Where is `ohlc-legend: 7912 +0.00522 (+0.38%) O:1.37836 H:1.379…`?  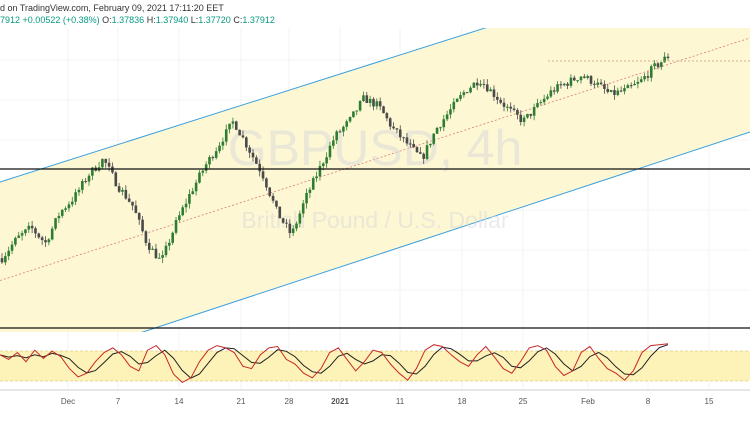
ohlc-legend: 7912 +0.00522 (+0.38%) O:1.37836 H:1.379… is located at coordinates (137, 20).